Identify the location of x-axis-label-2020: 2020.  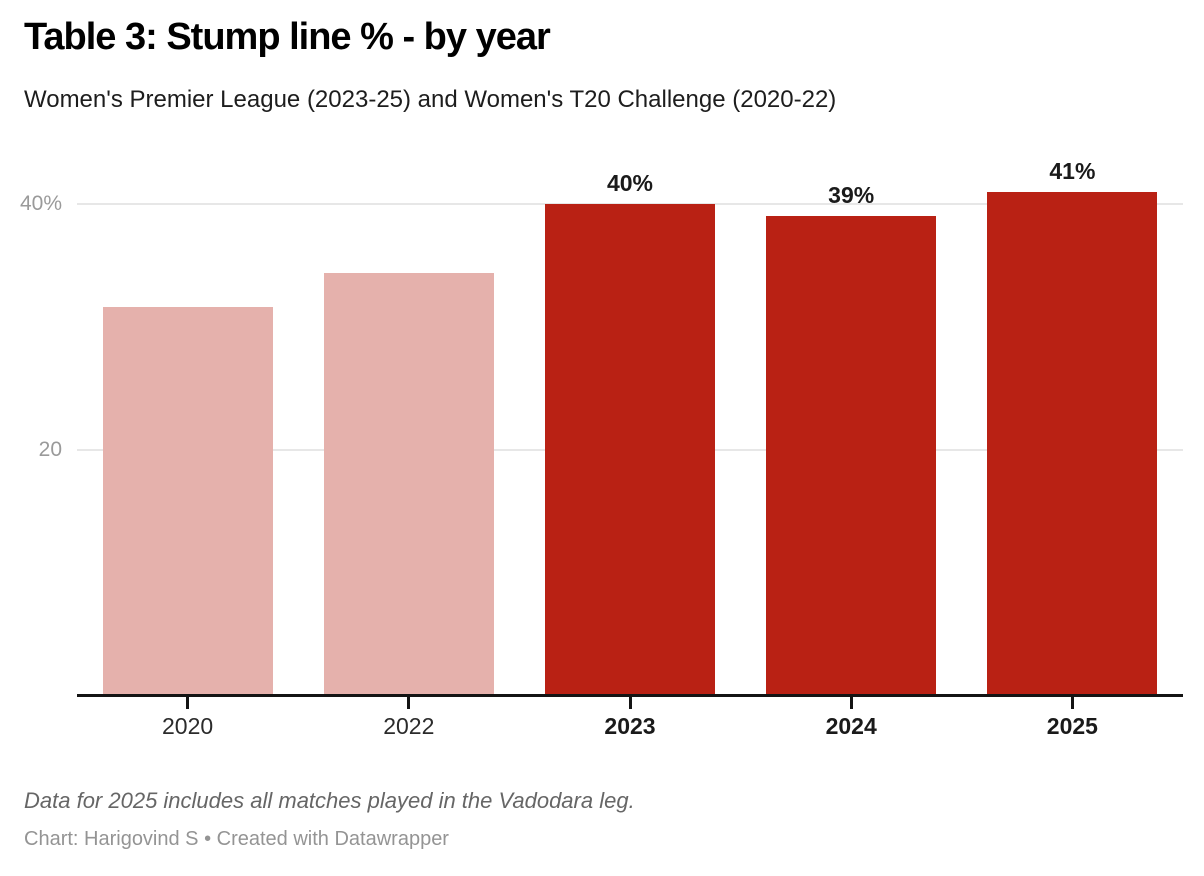
(188, 726).